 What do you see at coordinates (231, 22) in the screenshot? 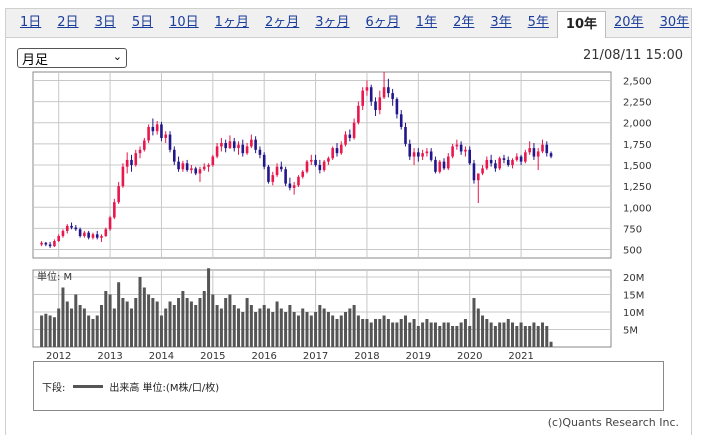
I see `tab-5: 1ヶ月` at bounding box center [231, 22].